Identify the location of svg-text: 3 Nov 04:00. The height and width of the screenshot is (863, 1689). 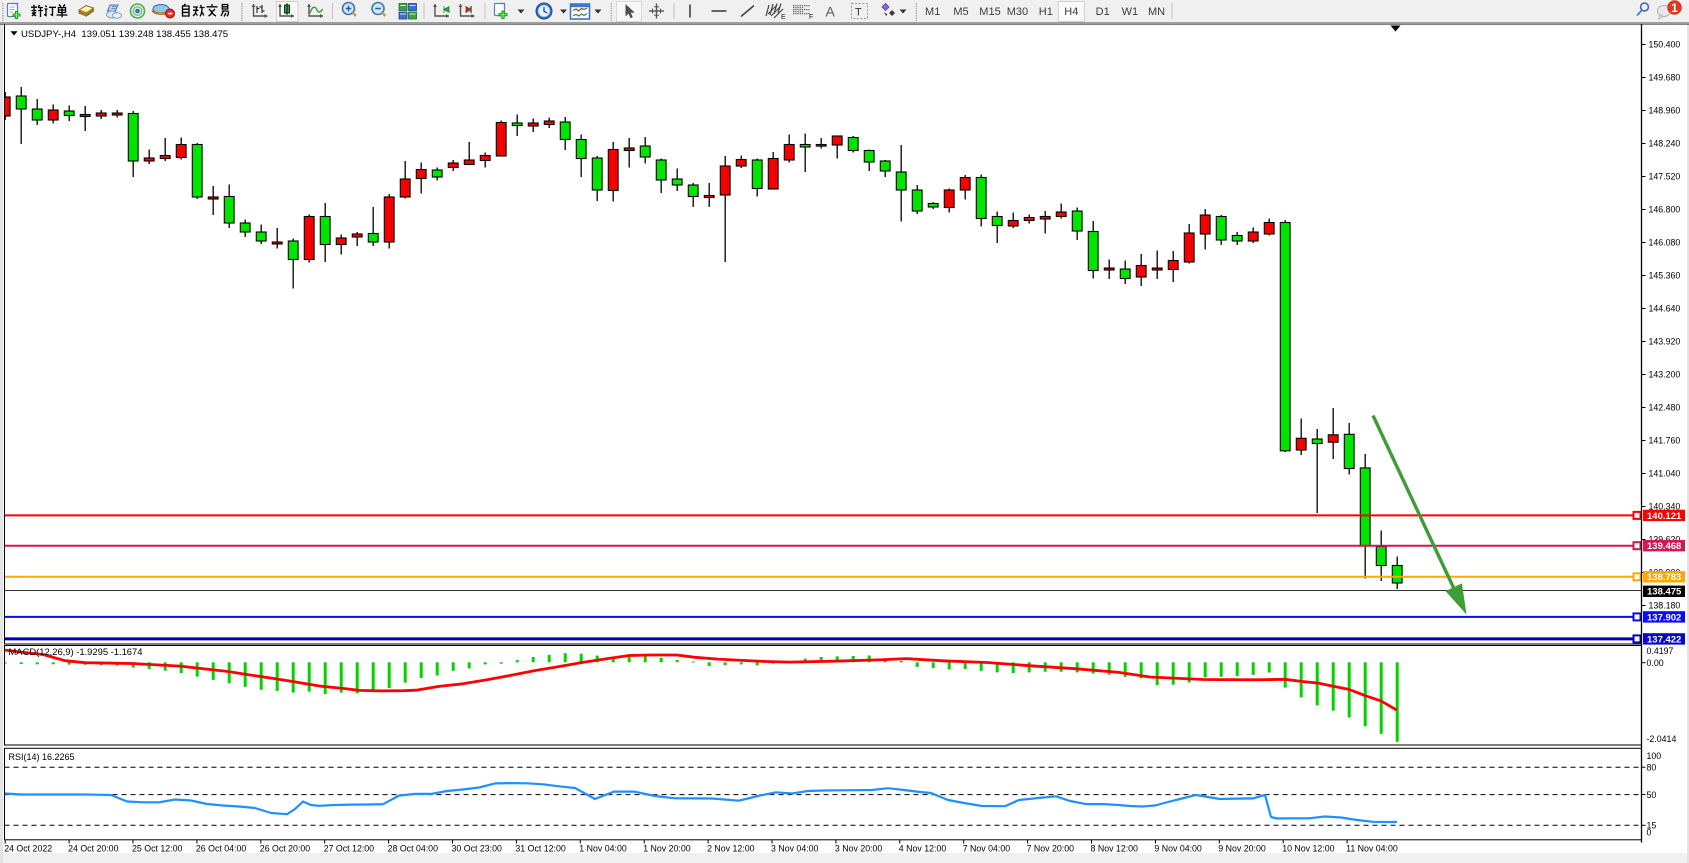
(795, 848).